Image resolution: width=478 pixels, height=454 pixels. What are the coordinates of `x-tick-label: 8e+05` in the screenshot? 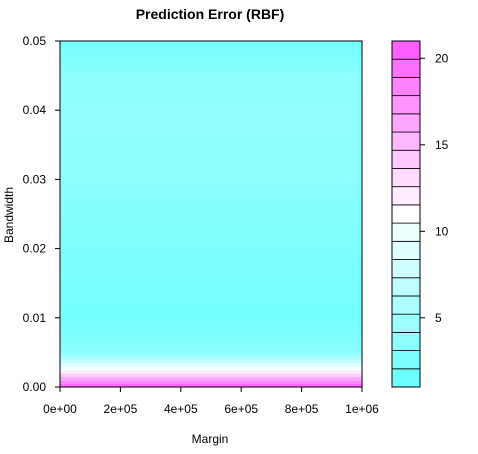 It's located at (302, 409).